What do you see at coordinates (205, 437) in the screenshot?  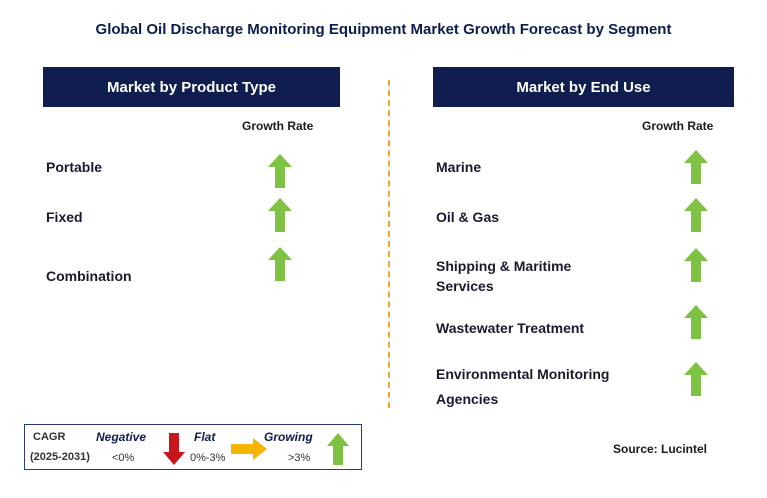 I see `legend-flat-label: Flat` at bounding box center [205, 437].